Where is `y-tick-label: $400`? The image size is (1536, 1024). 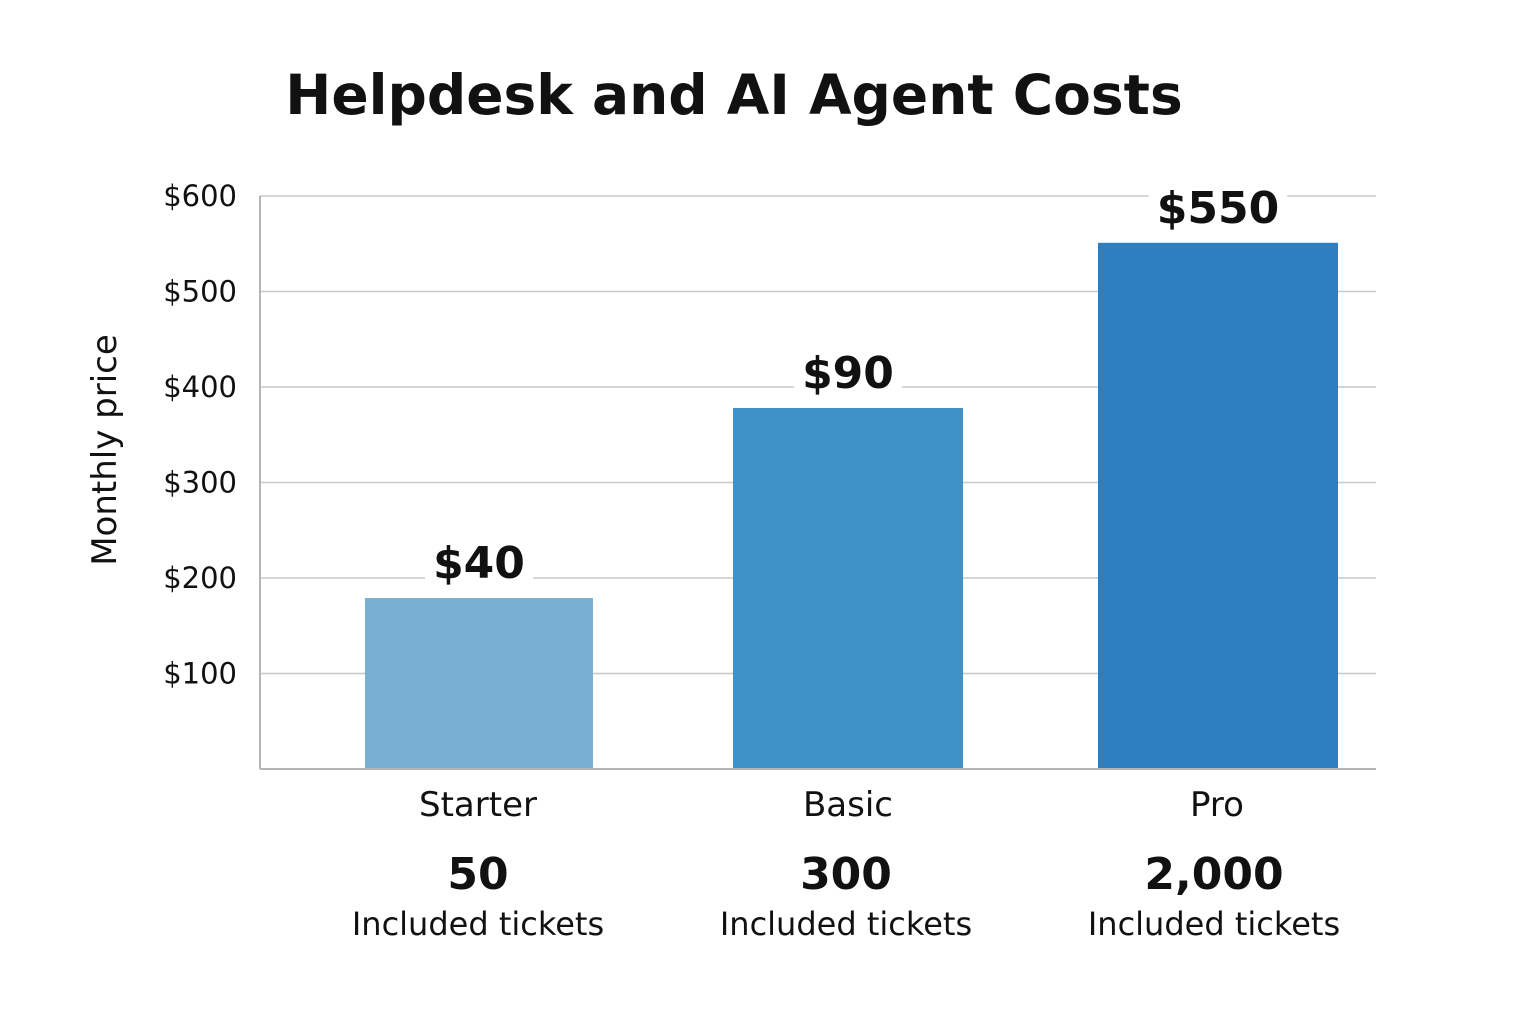 y-tick-label: $400 is located at coordinates (200, 387).